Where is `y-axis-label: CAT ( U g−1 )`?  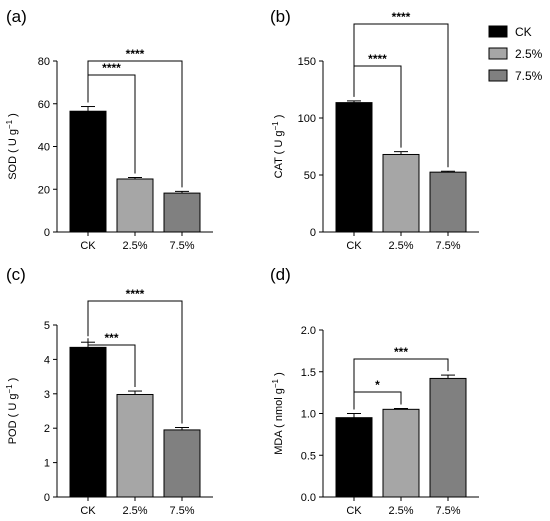 y-axis-label: CAT ( U g−1 ) is located at coordinates (278, 147).